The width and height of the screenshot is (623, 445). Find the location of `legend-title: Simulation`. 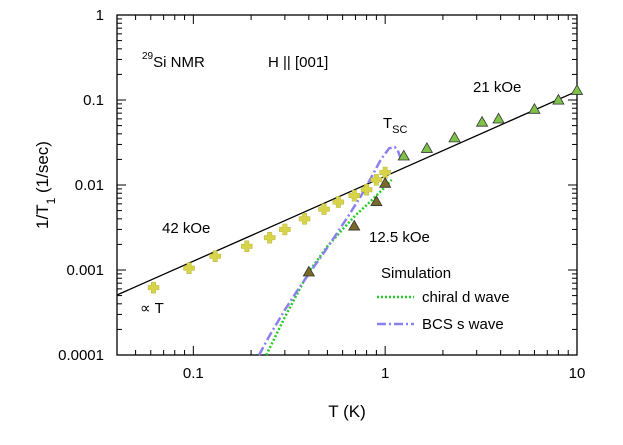

legend-title: Simulation is located at coordinates (416, 273).